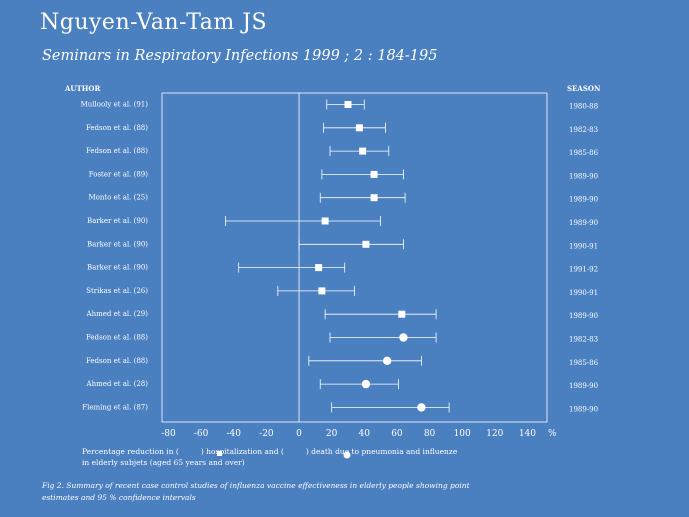 This screenshot has height=517, width=689. Describe the element at coordinates (342, 384) in the screenshot. I see `forest-row: Ahmed et al. (28) 1989-90` at that location.